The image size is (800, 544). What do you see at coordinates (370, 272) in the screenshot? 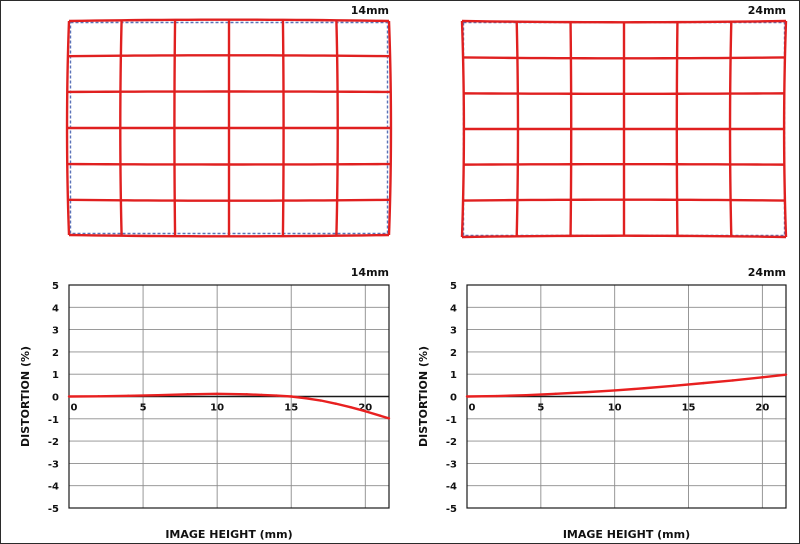
I see `chart-title: 14mm` at bounding box center [370, 272].